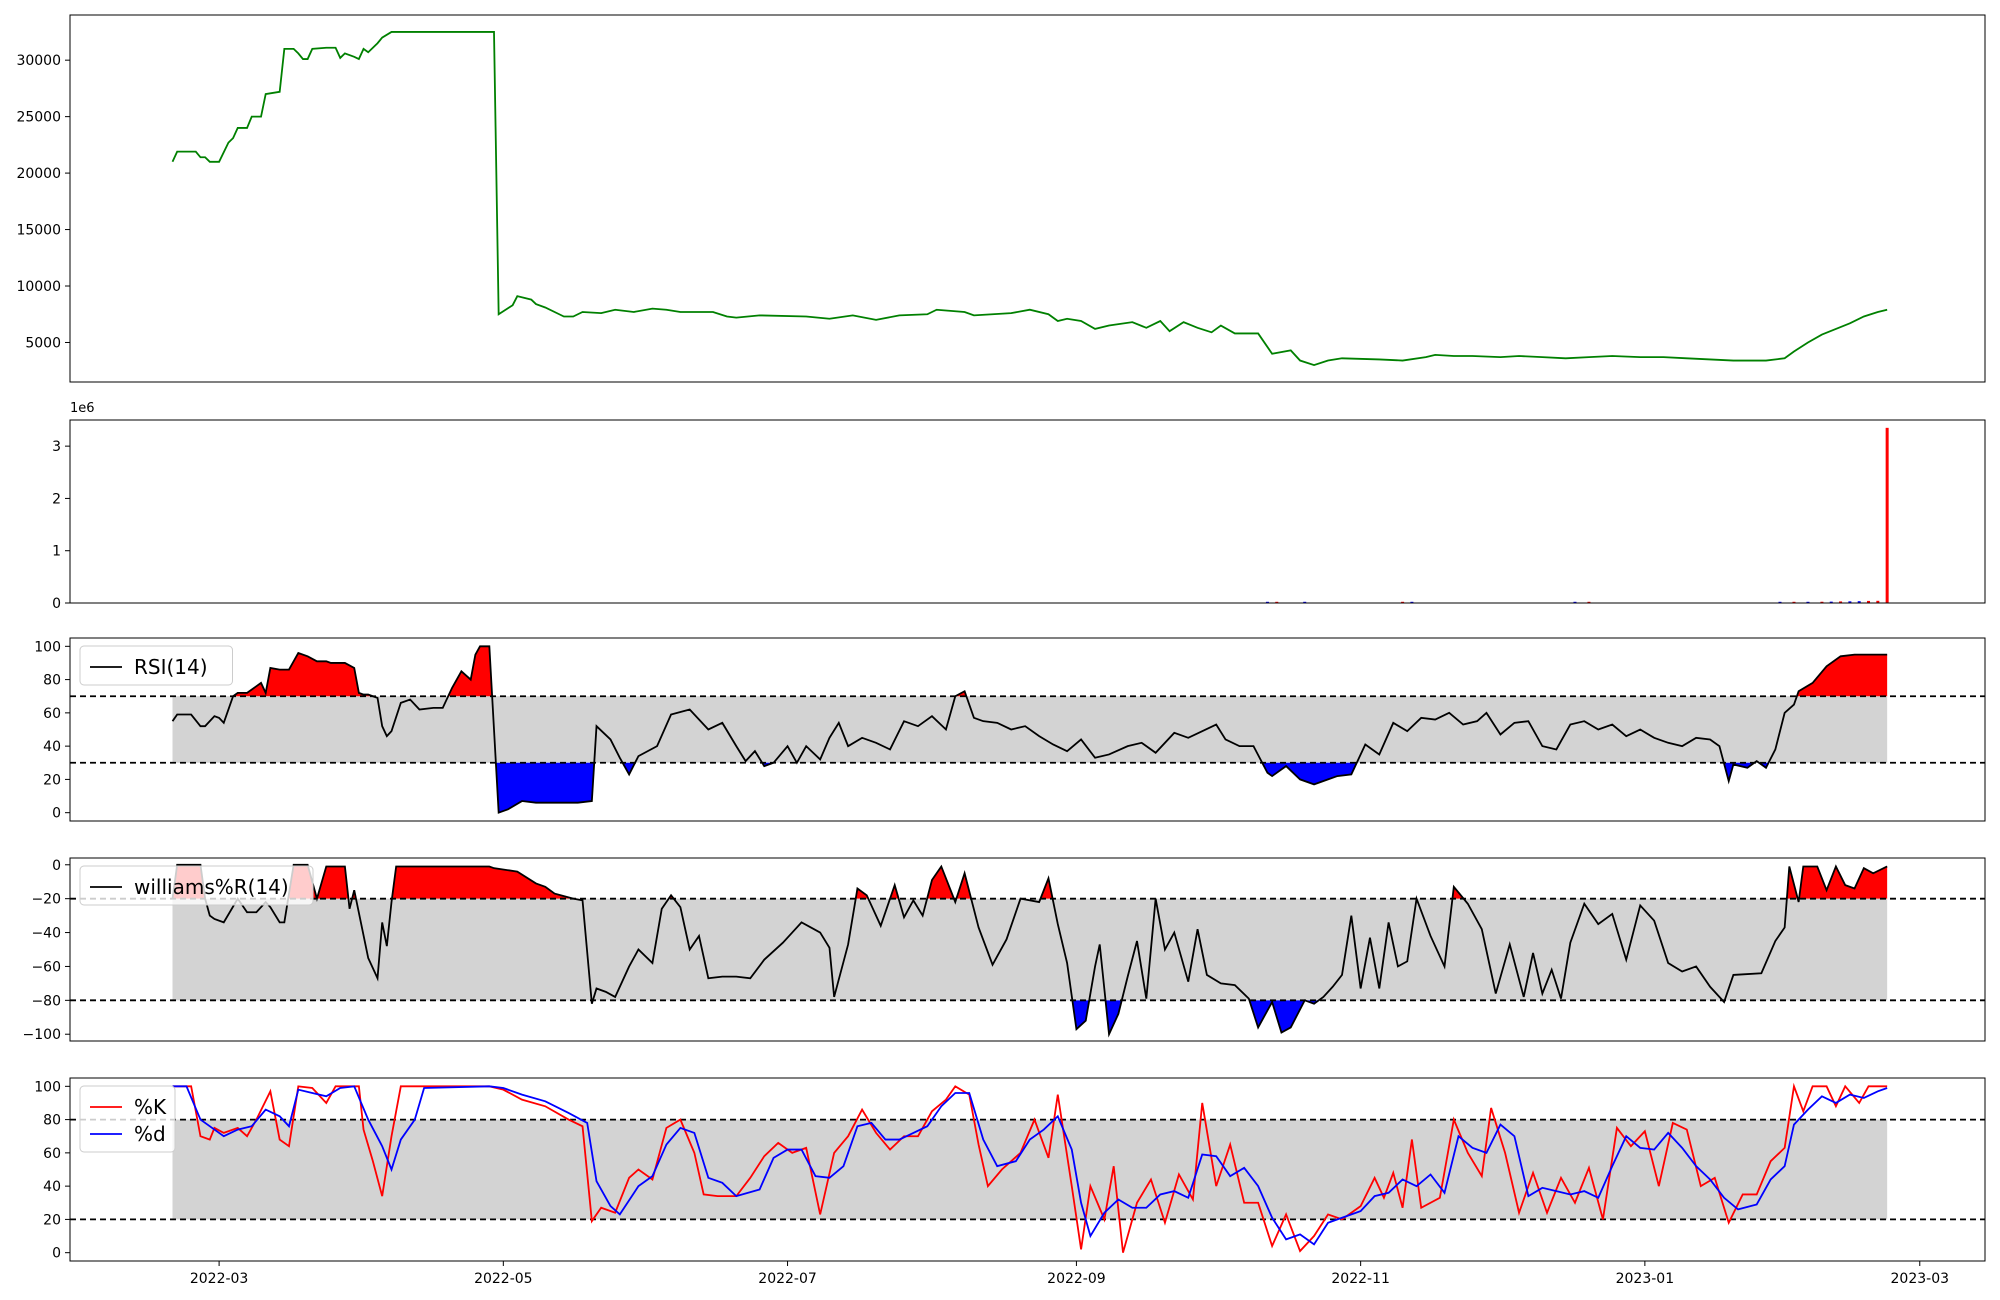 Image resolution: width=2000 pixels, height=1300 pixels. I want to click on williams-frame, so click(1027, 949).